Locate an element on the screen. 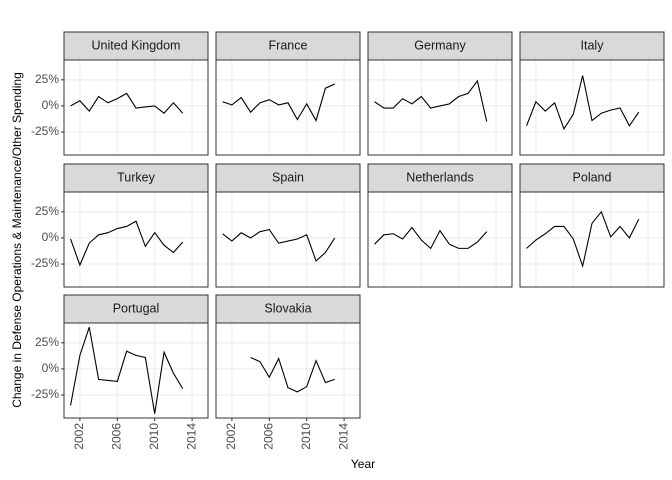 The height and width of the screenshot is (480, 672). strip-title: Italy is located at coordinates (593, 45).